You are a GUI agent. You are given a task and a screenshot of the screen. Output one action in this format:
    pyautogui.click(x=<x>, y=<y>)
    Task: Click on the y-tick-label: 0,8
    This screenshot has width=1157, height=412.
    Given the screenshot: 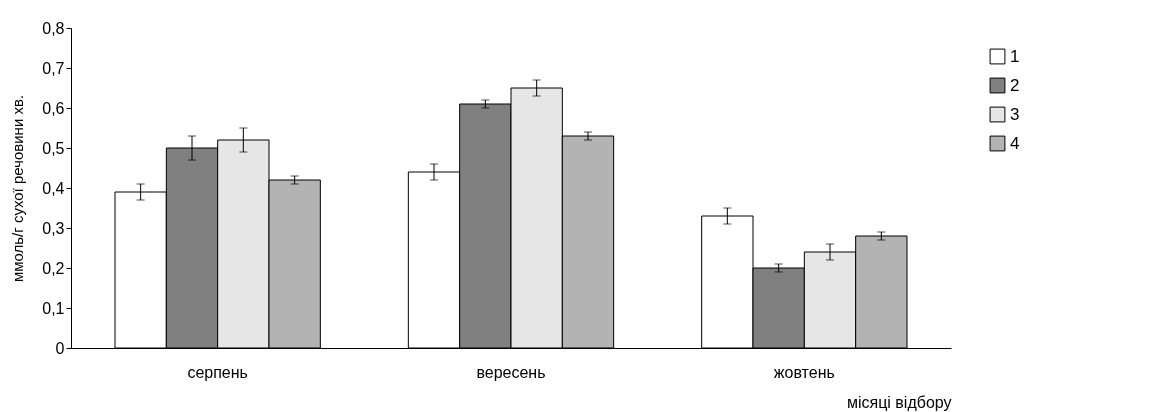 What is the action you would take?
    pyautogui.click(x=53, y=28)
    